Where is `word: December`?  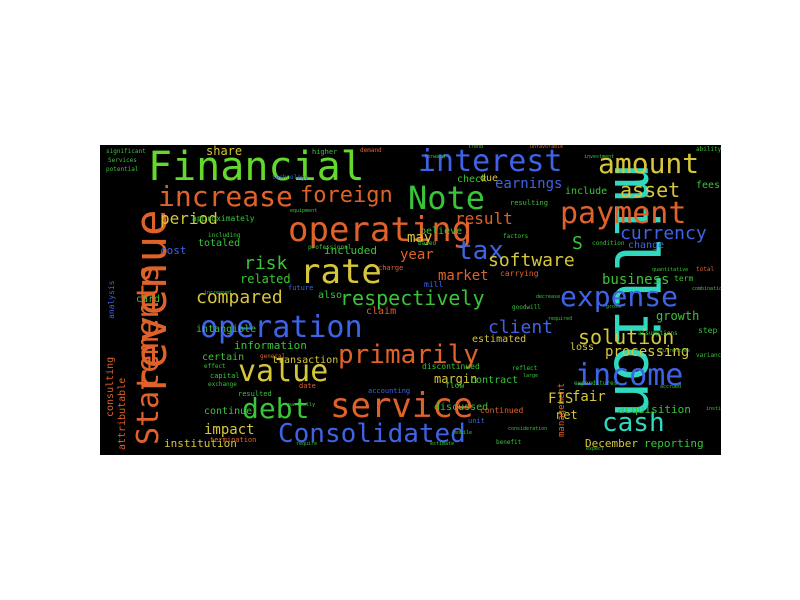
word: December is located at coordinates (611, 443).